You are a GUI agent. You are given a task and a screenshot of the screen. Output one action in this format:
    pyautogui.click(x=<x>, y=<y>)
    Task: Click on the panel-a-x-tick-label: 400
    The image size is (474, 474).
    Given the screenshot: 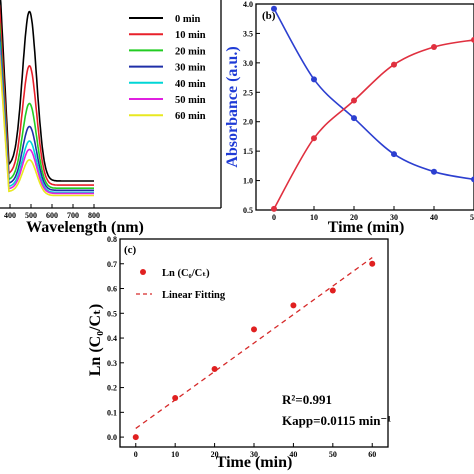 What is the action you would take?
    pyautogui.click(x=10, y=215)
    